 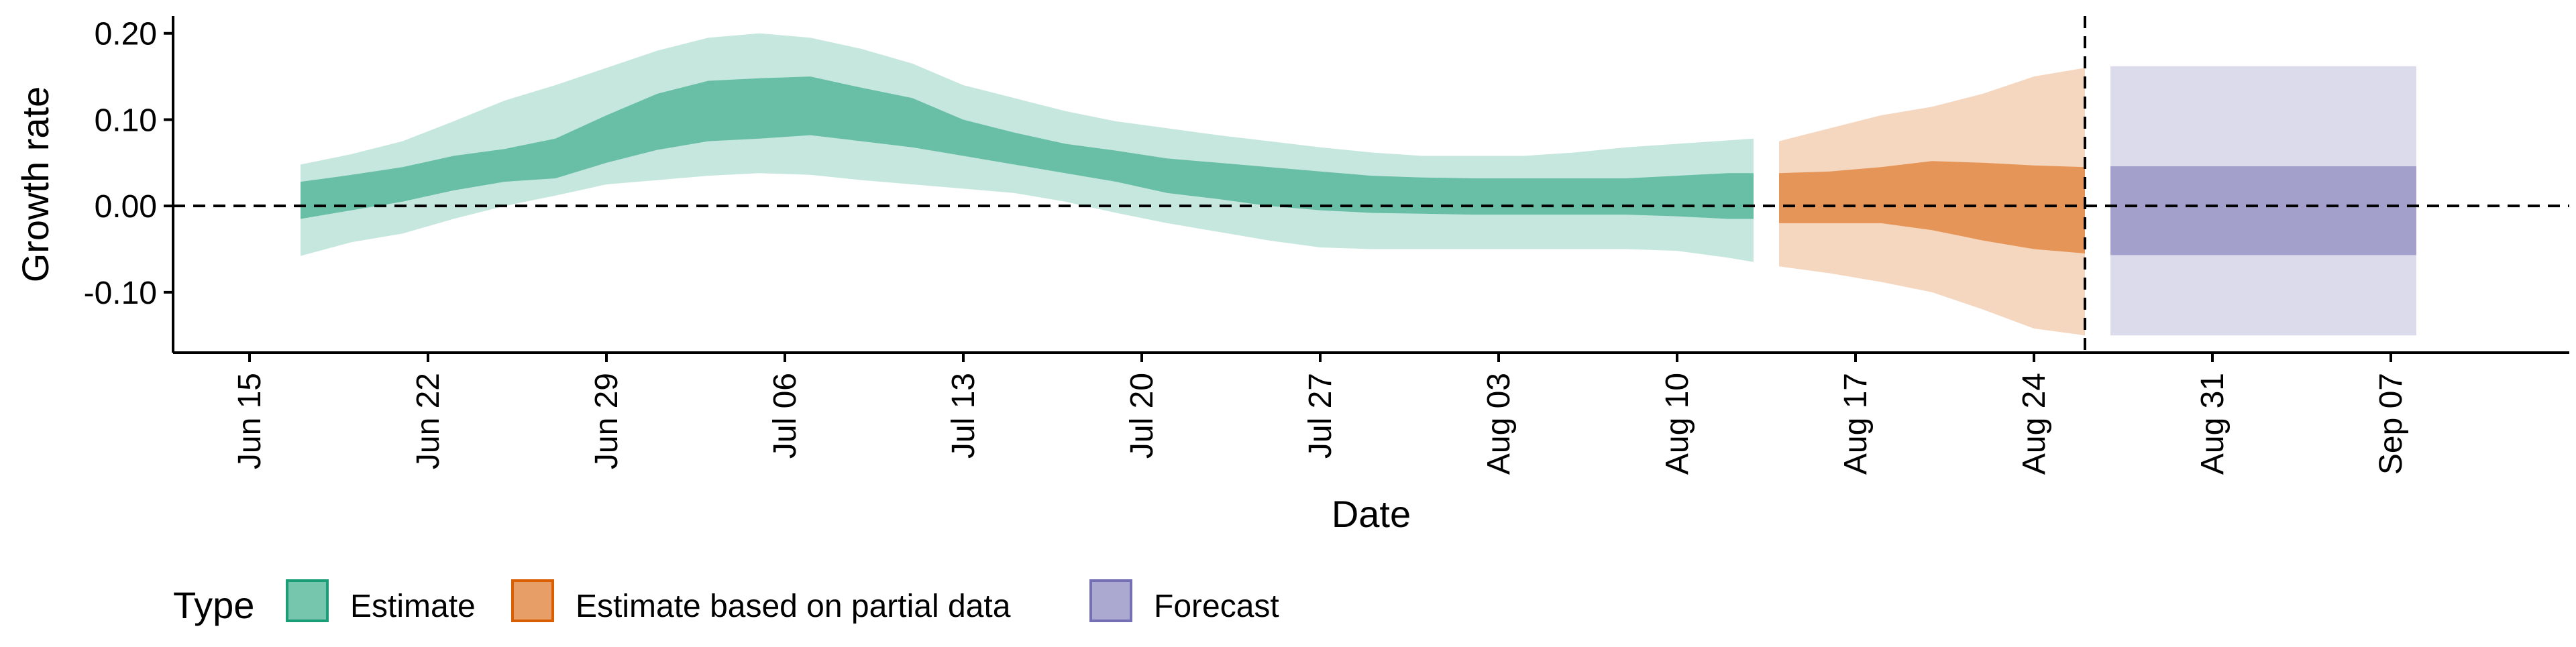 I want to click on y-tick-label: 0.10, so click(x=126, y=120).